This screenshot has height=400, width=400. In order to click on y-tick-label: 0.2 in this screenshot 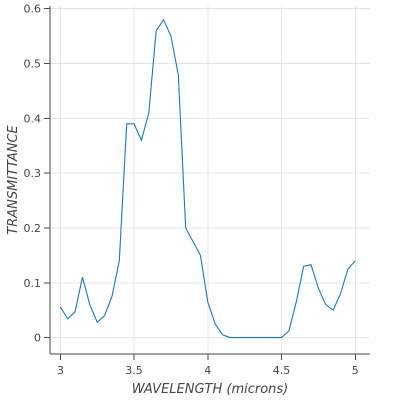, I will do `click(33, 228)`.